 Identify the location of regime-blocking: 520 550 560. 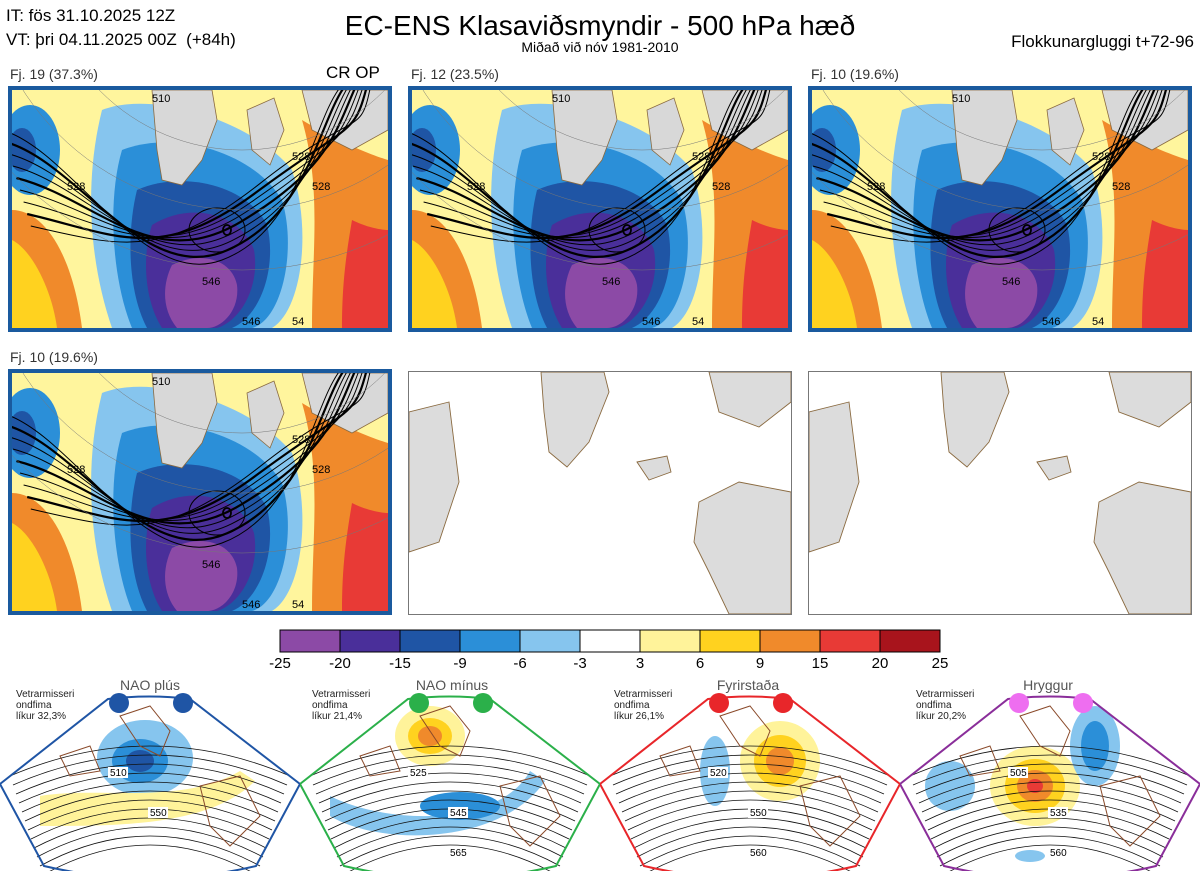
(750, 773).